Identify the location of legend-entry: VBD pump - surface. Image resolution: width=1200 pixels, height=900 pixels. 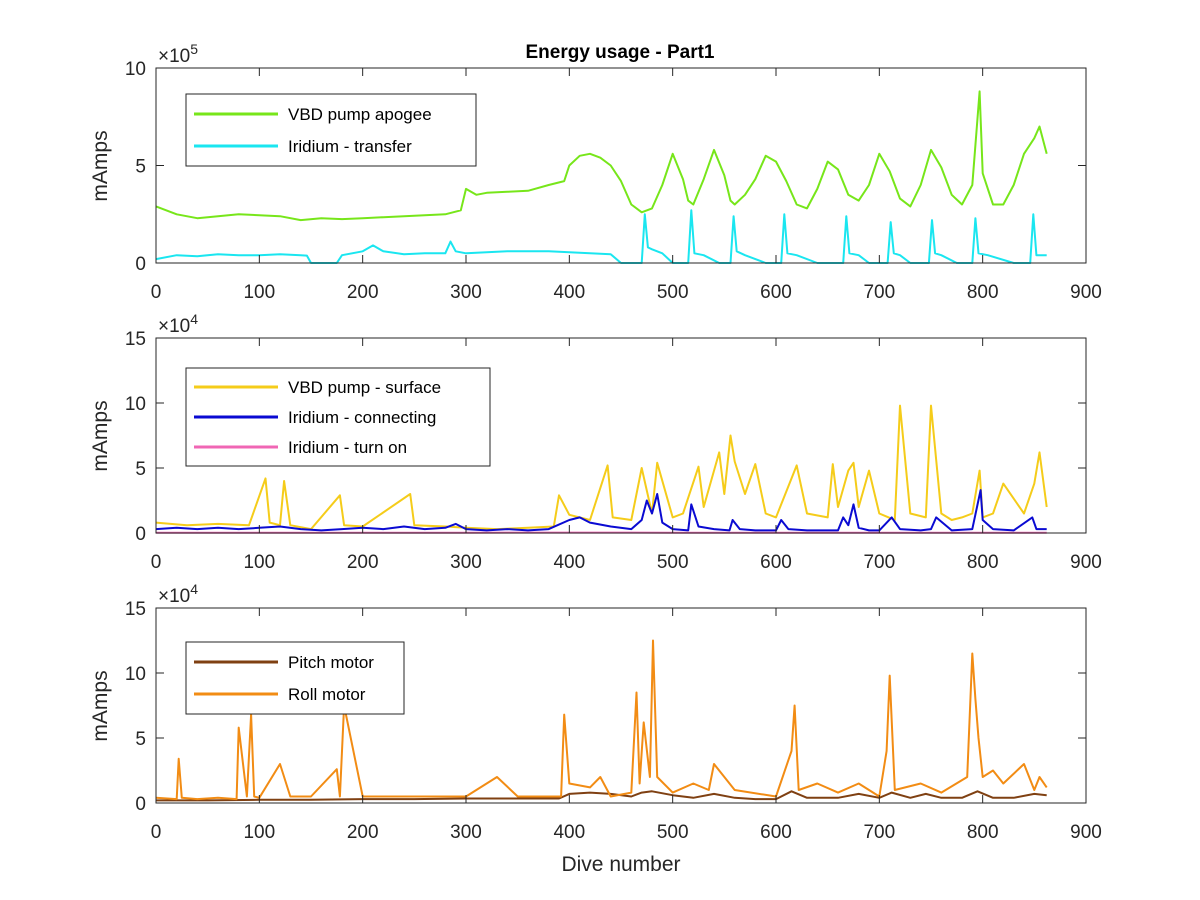
(364, 387).